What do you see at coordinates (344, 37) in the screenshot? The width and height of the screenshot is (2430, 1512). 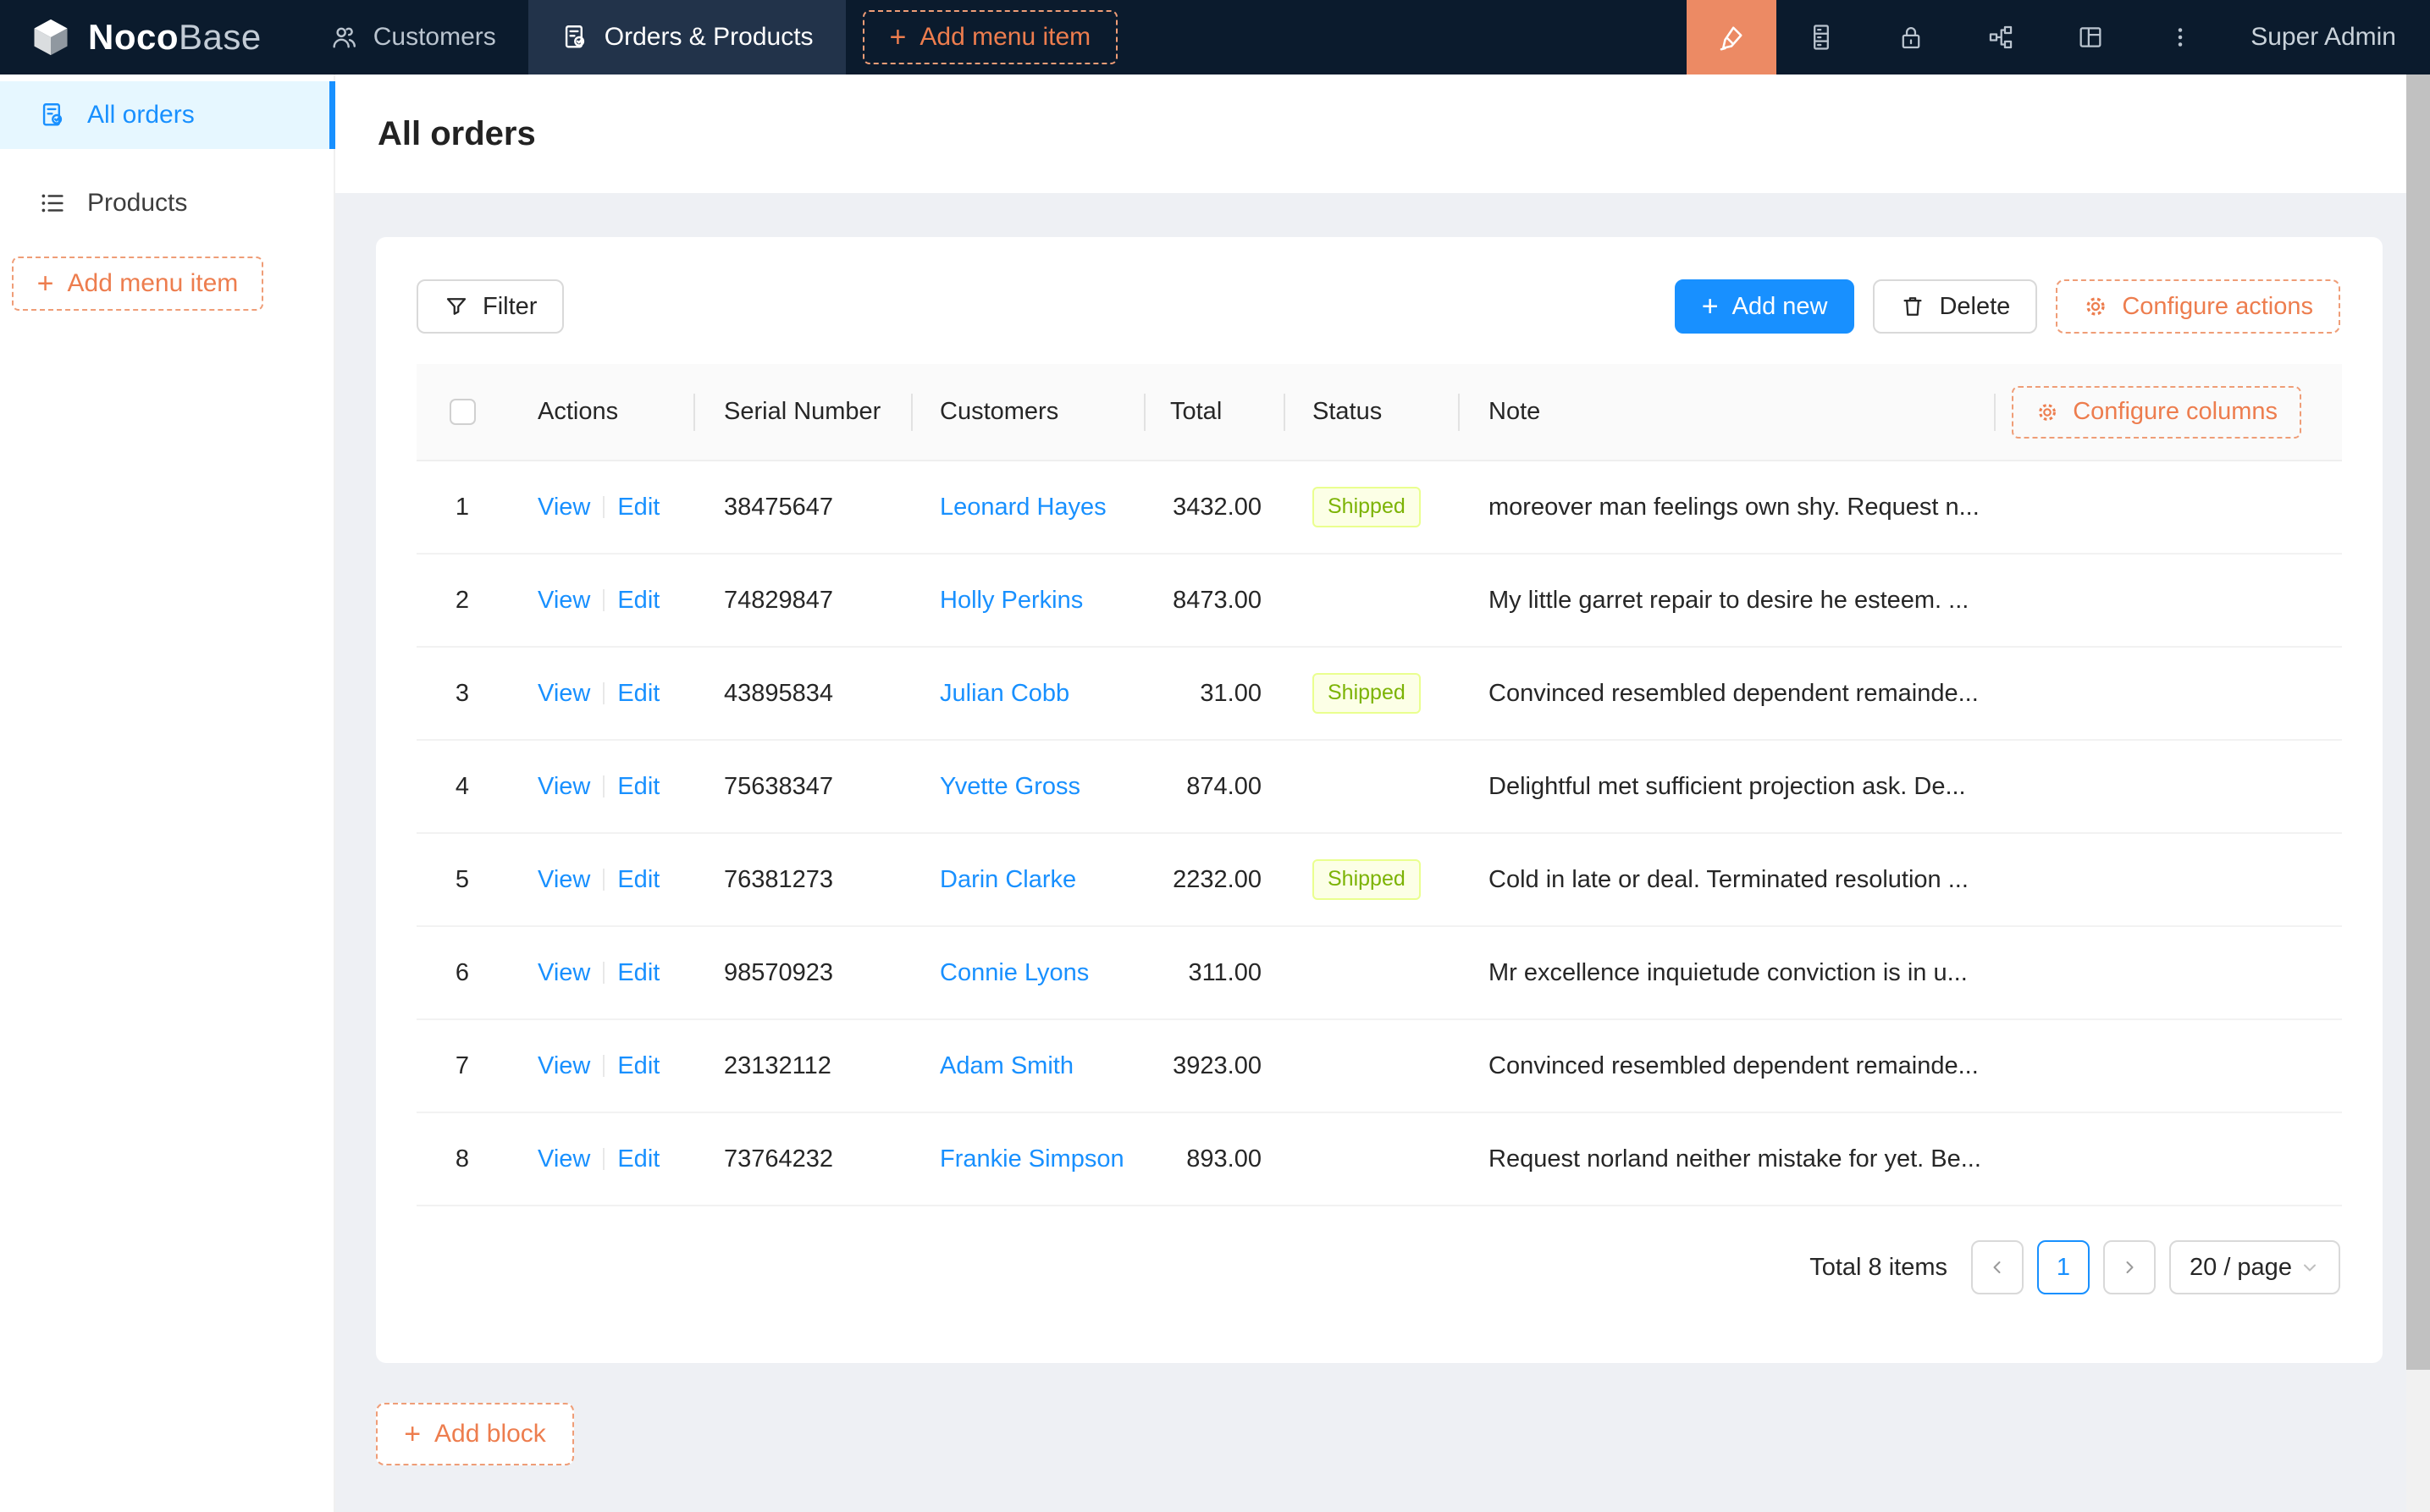 I see `users-icon` at bounding box center [344, 37].